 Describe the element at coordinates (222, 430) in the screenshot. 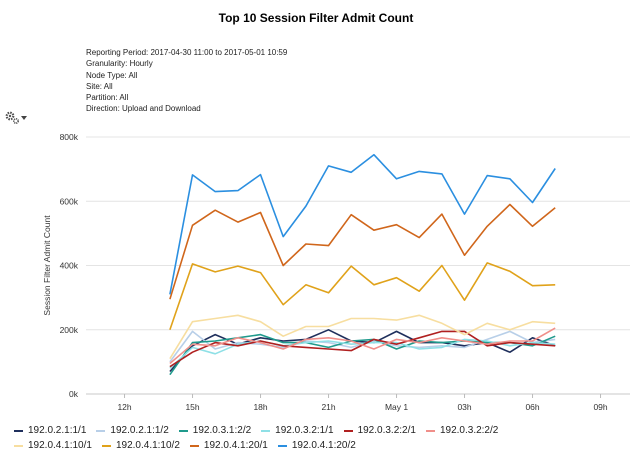

I see `legend-label: 192.0.3.1:2/2` at that location.